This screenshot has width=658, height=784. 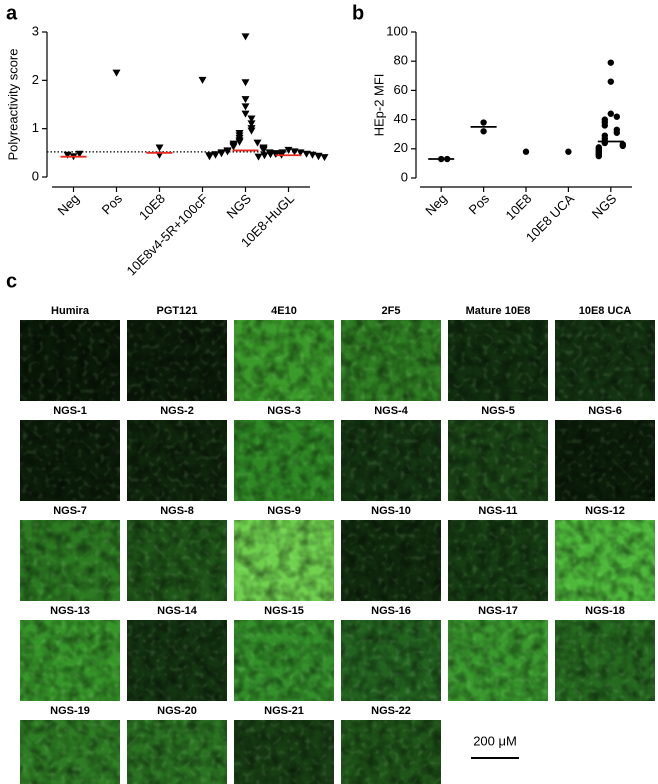 What do you see at coordinates (401, 89) in the screenshot?
I see `y-tick-label: 60` at bounding box center [401, 89].